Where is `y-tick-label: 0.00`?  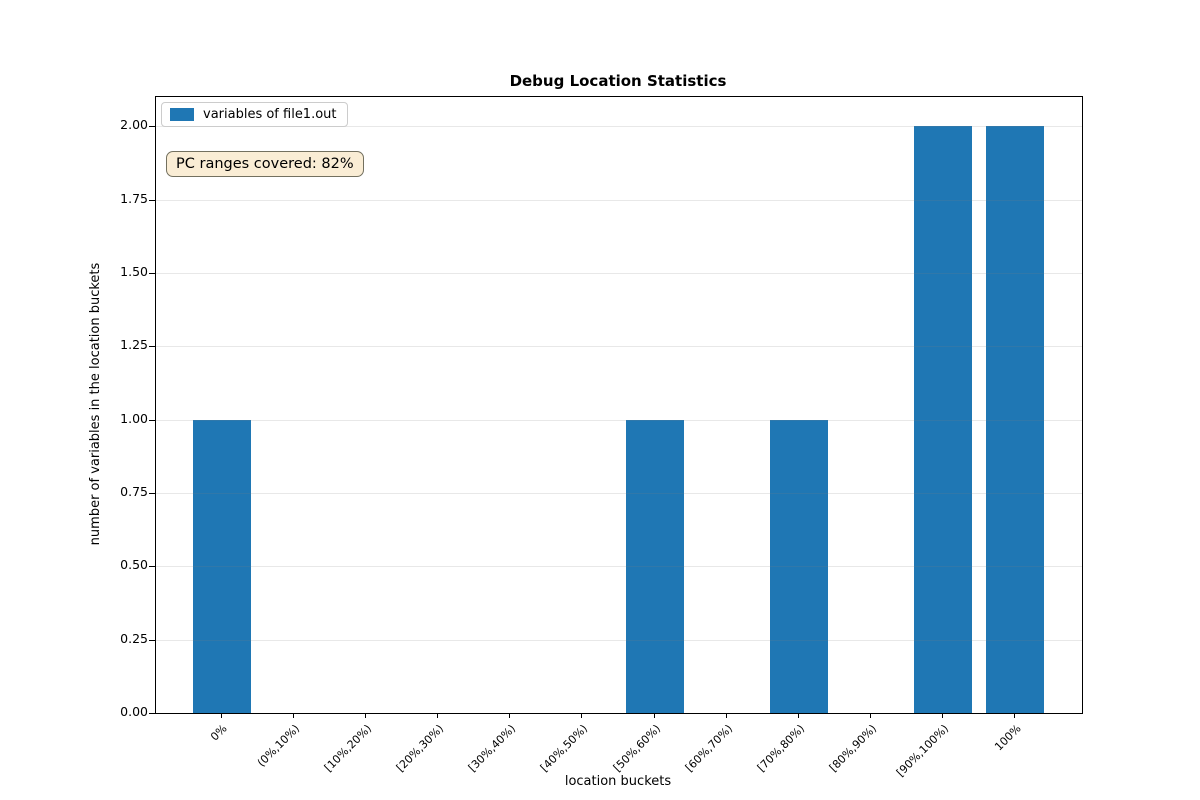 y-tick-label: 0.00 is located at coordinates (134, 711).